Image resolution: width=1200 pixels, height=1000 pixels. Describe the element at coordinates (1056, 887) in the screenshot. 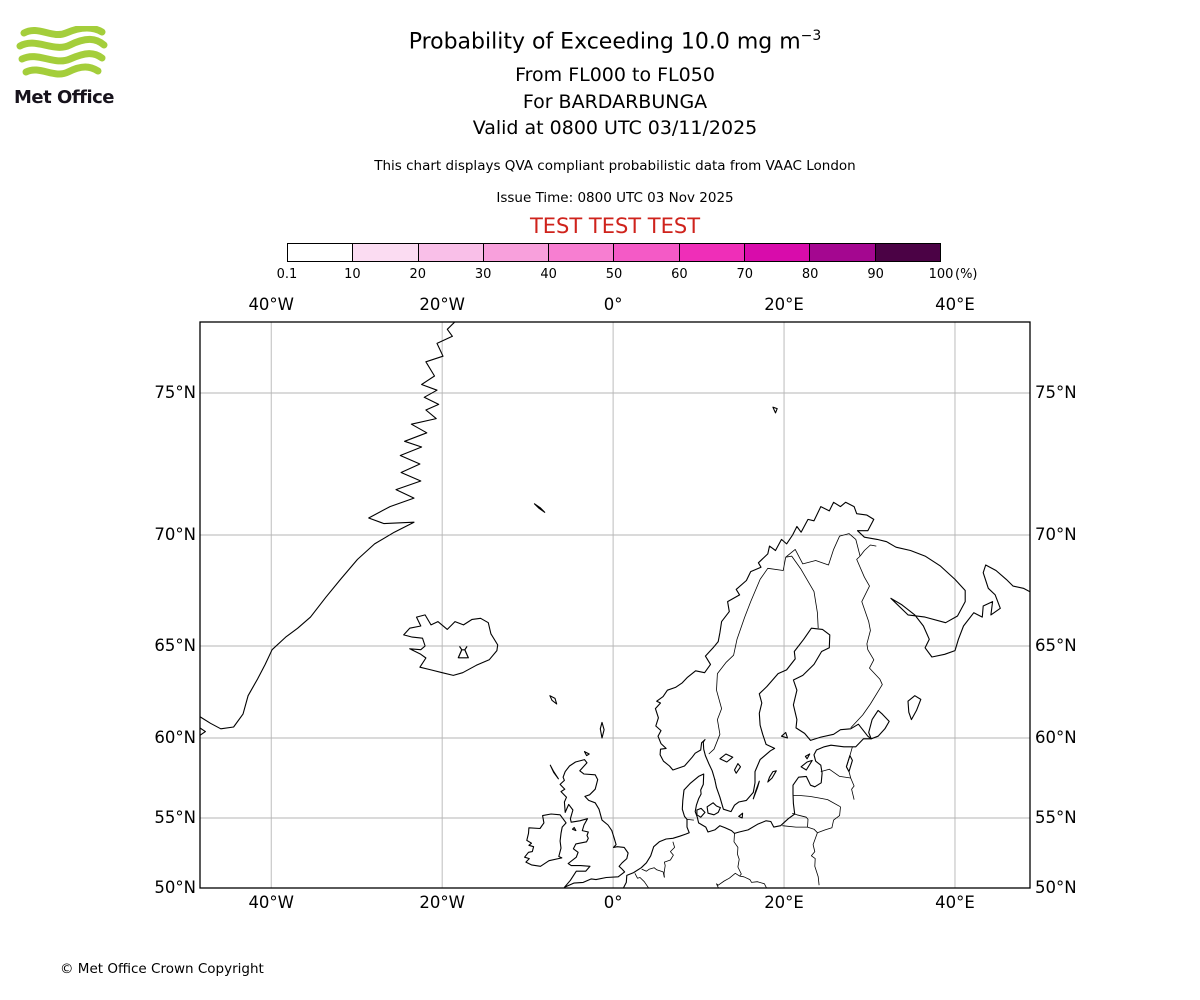

I see `lat-tick-label-right: 50°N` at that location.